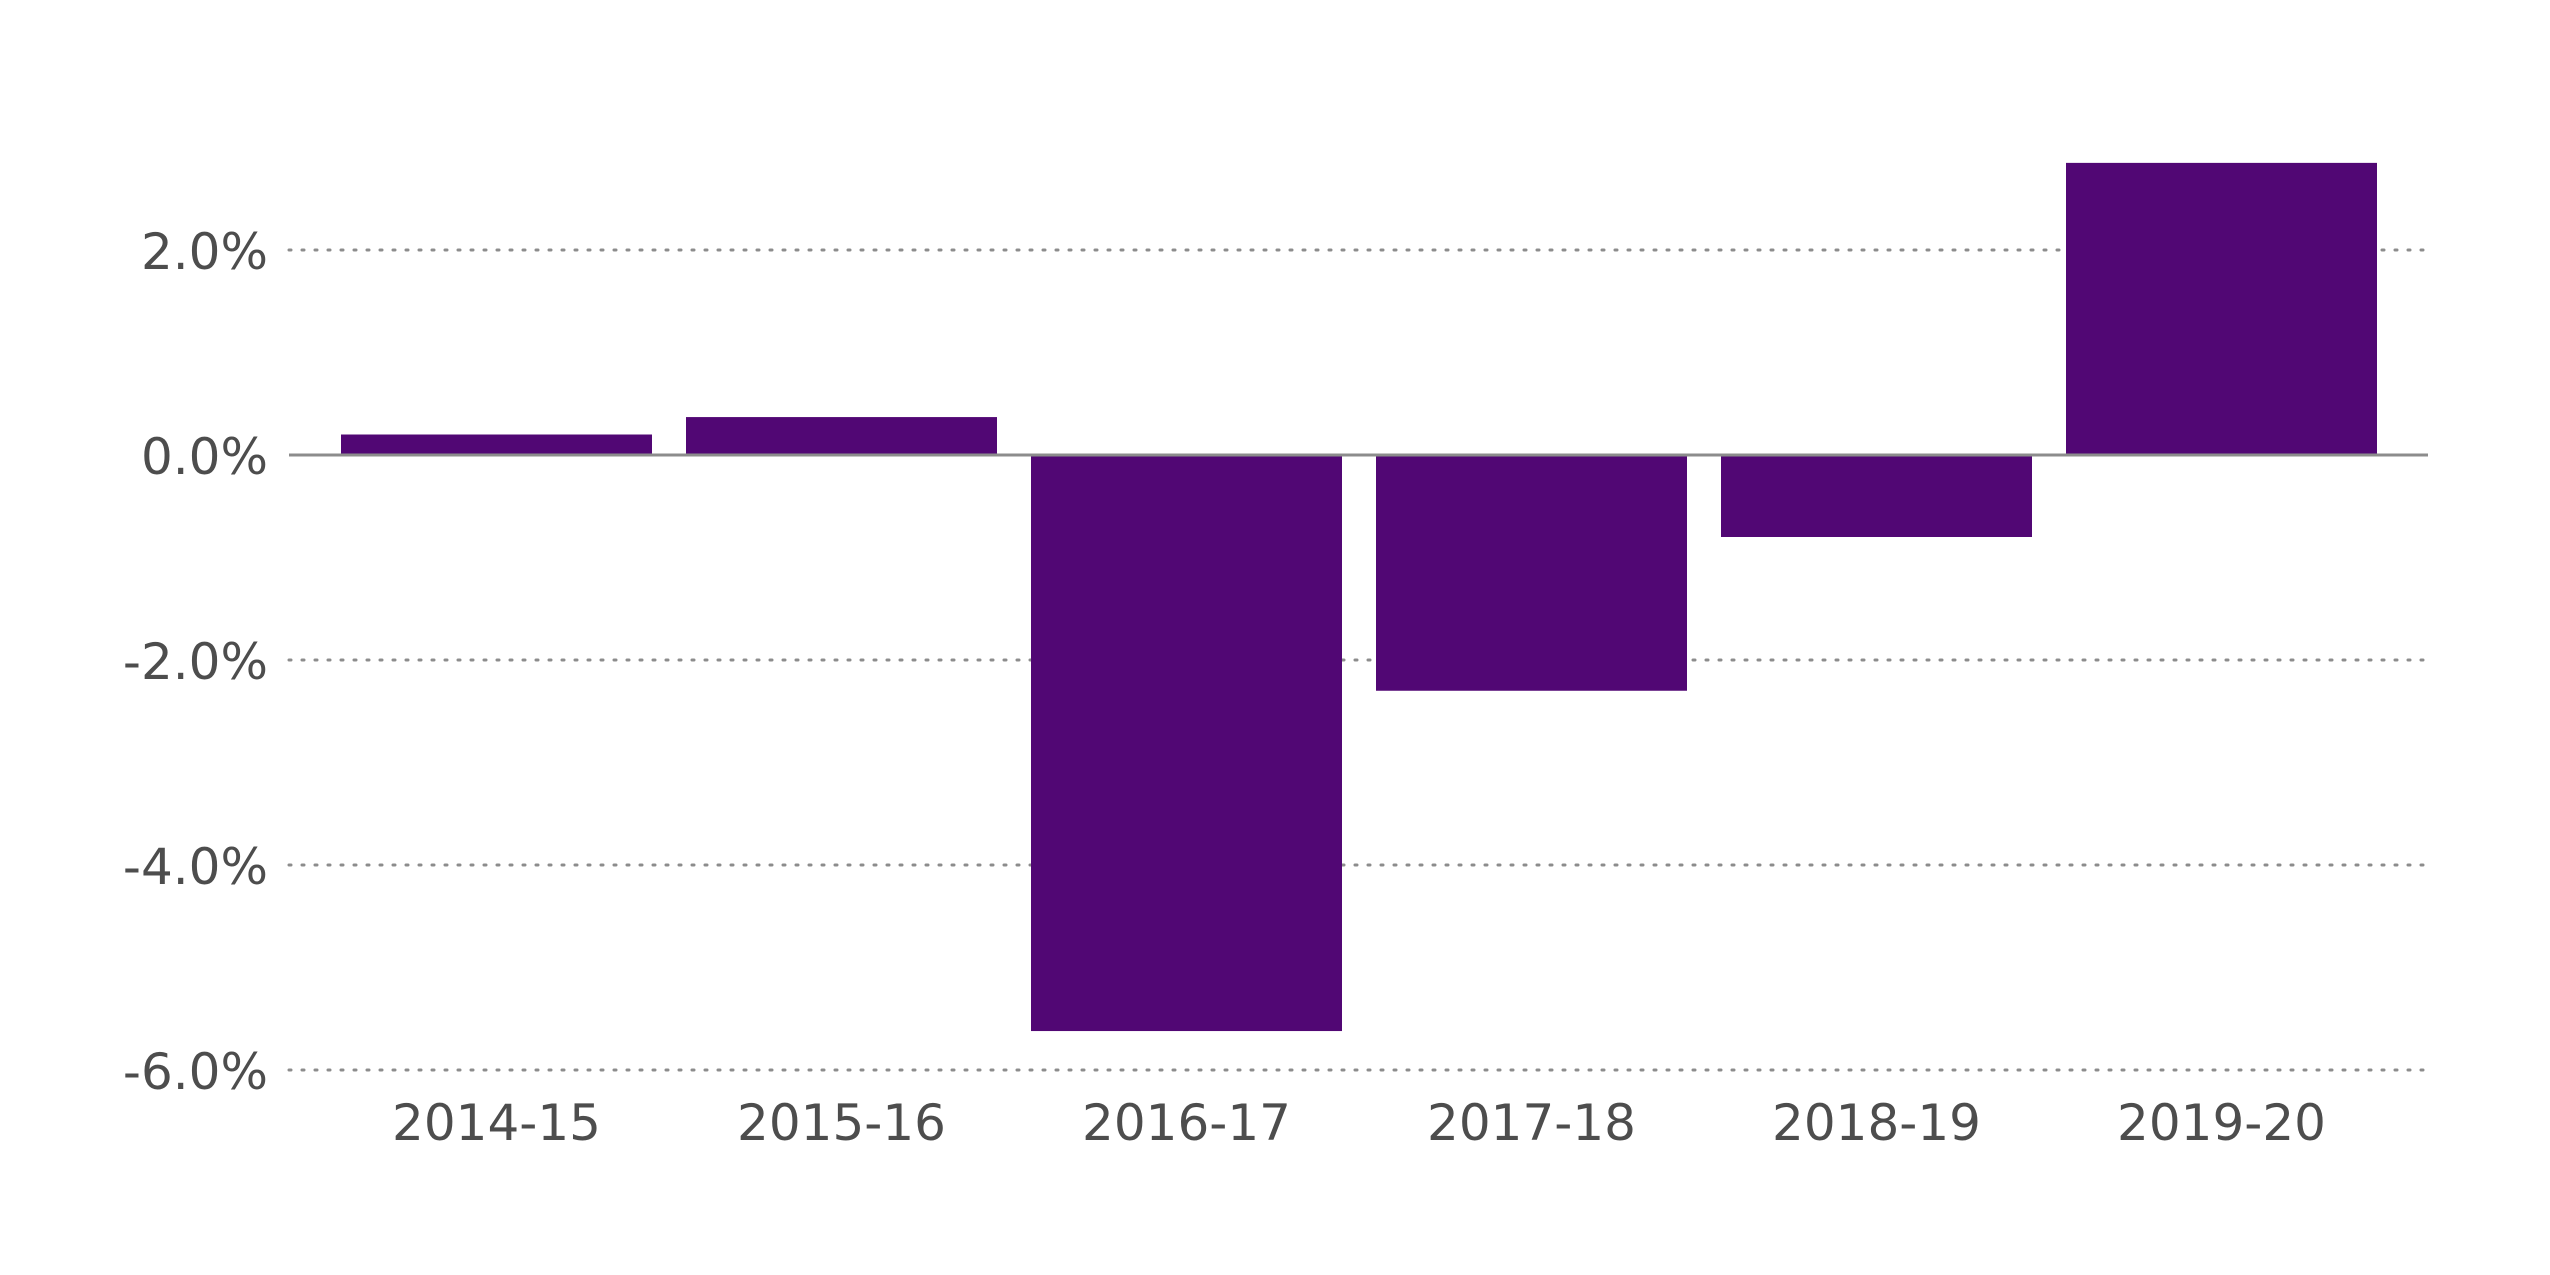 The width and height of the screenshot is (2550, 1275). Describe the element at coordinates (841, 1123) in the screenshot. I see `x-tick-label: 2015-16` at that location.